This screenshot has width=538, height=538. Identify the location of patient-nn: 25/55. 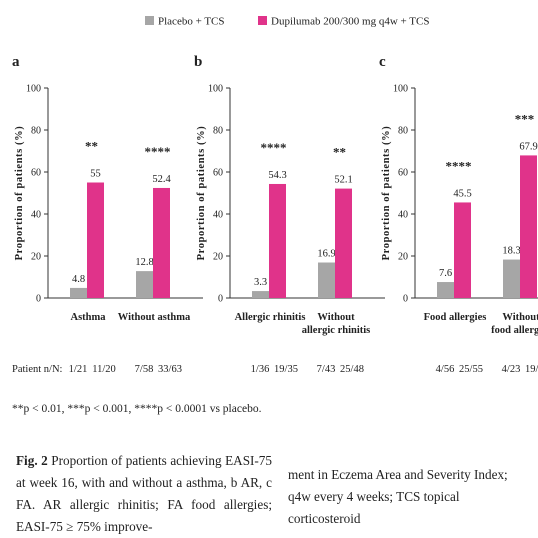
(471, 369).